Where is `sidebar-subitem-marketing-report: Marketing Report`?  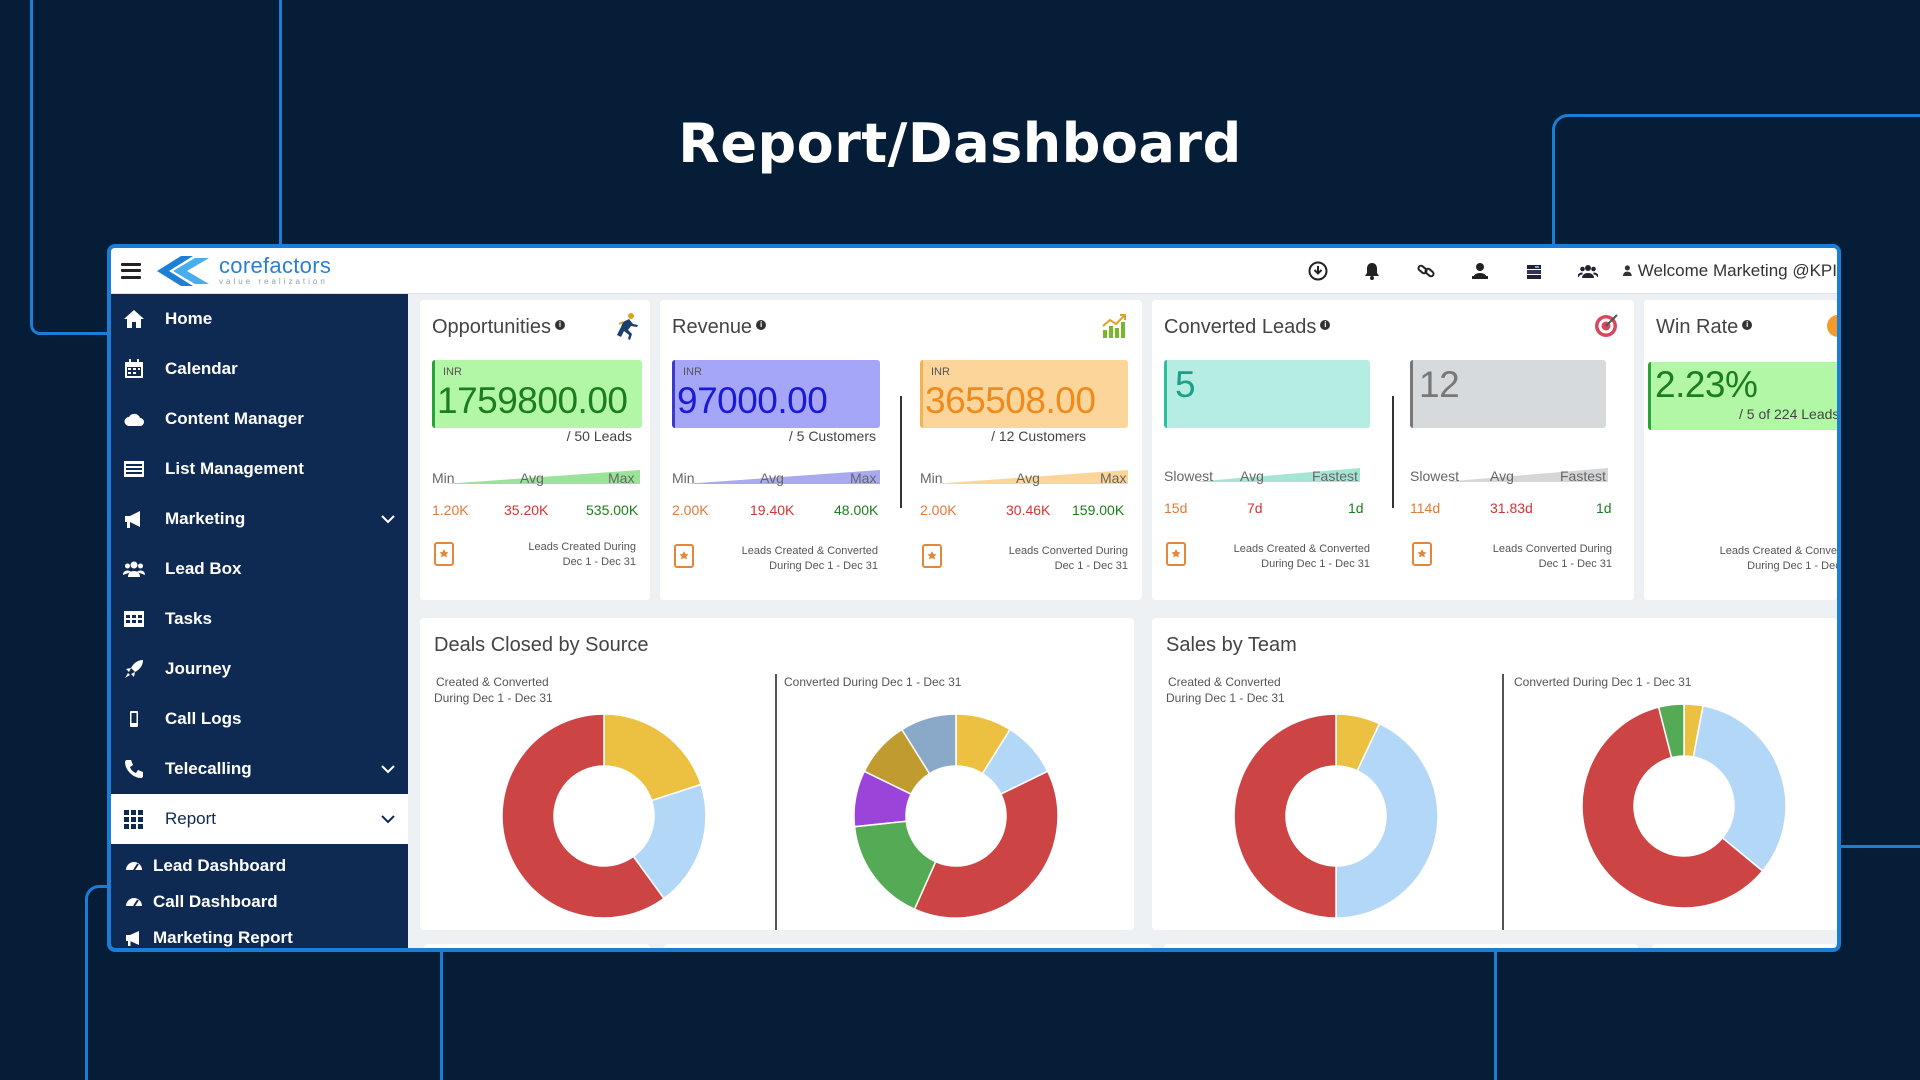 sidebar-subitem-marketing-report: Marketing Report is located at coordinates (259, 934).